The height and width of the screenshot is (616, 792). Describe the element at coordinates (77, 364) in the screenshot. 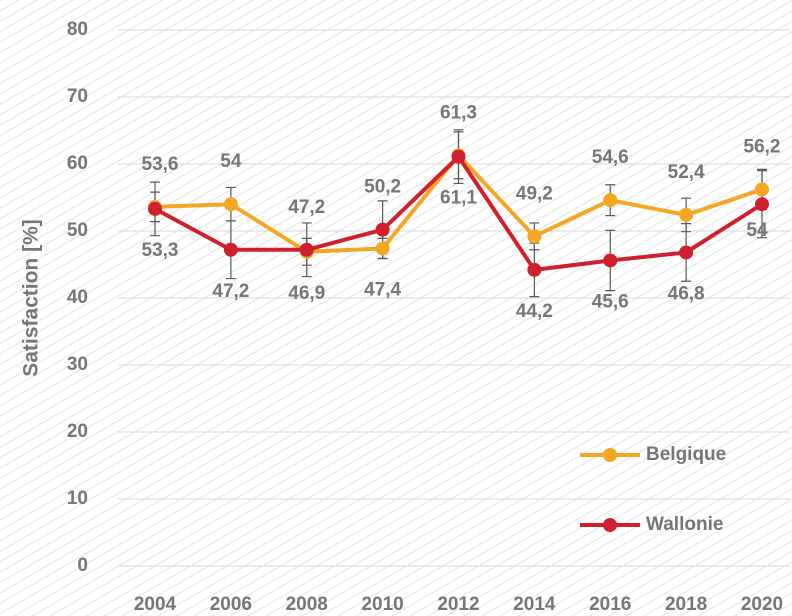

I see `y-tick-label: 30` at that location.